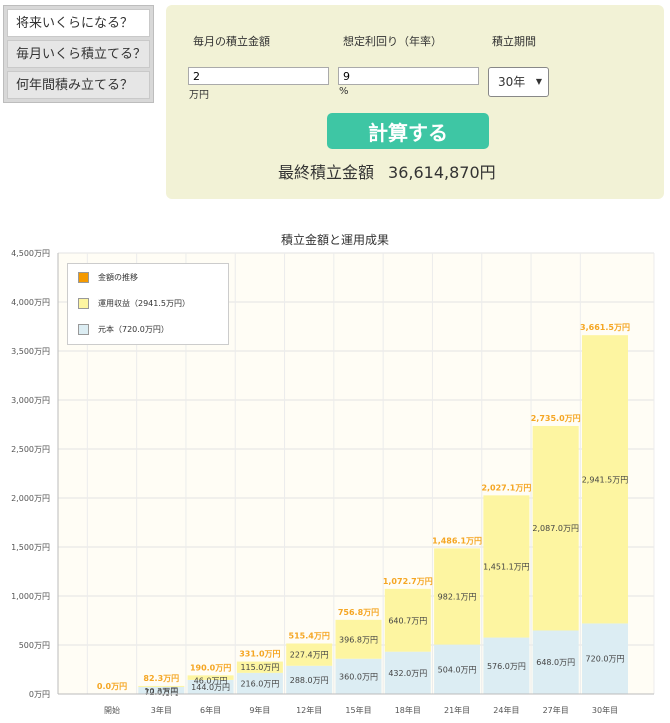  I want to click on total-value-label: 82.3万円, so click(161, 678).